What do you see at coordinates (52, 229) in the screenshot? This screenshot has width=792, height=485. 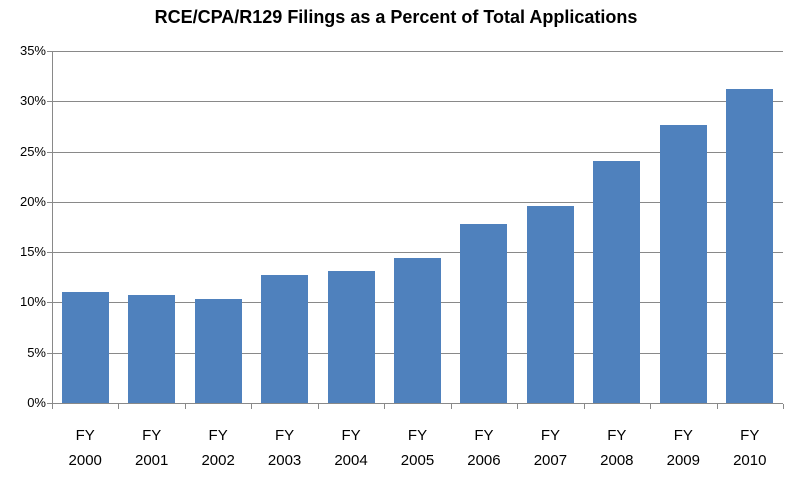 I see `y-axis-line` at bounding box center [52, 229].